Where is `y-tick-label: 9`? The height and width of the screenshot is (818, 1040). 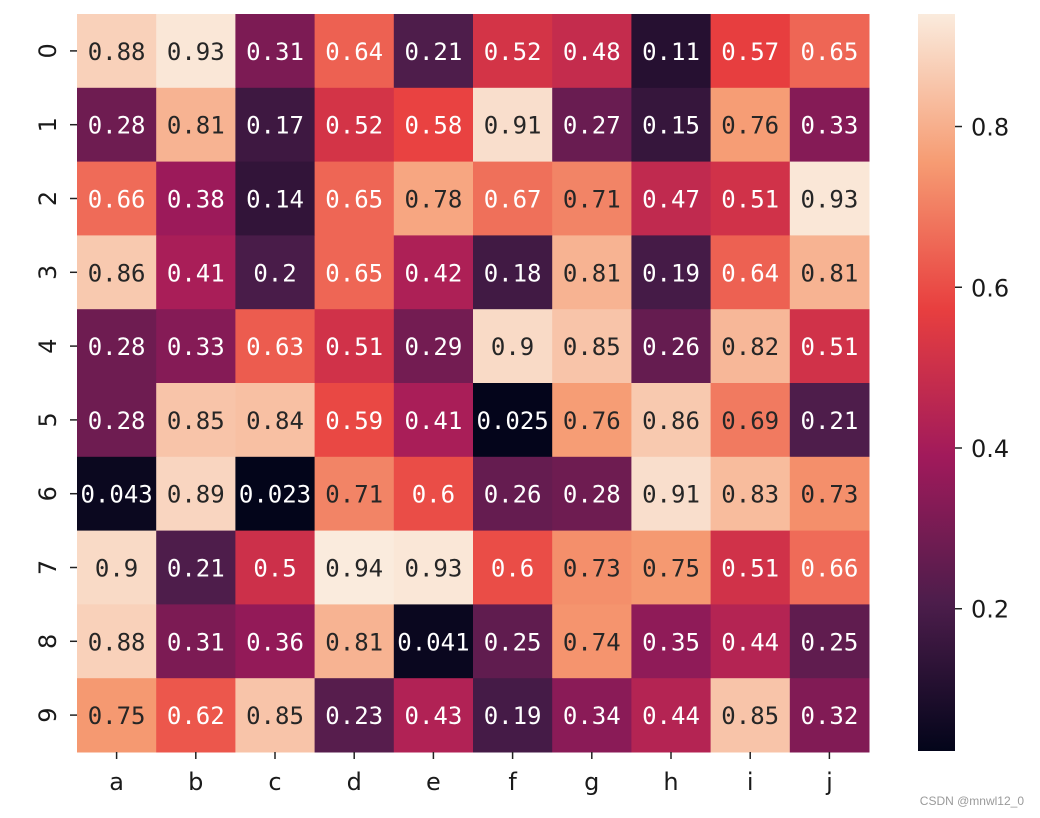 y-tick-label: 9 is located at coordinates (48, 714).